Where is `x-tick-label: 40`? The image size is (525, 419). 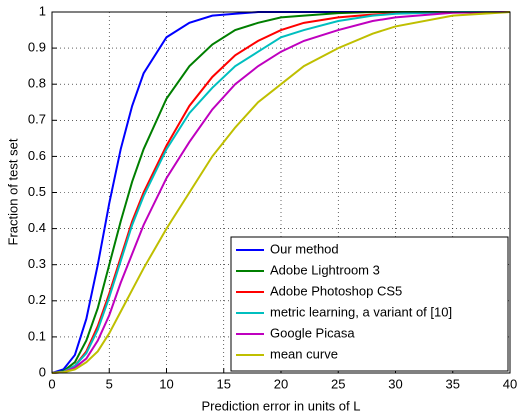
x-tick-label: 40 is located at coordinates (510, 383).